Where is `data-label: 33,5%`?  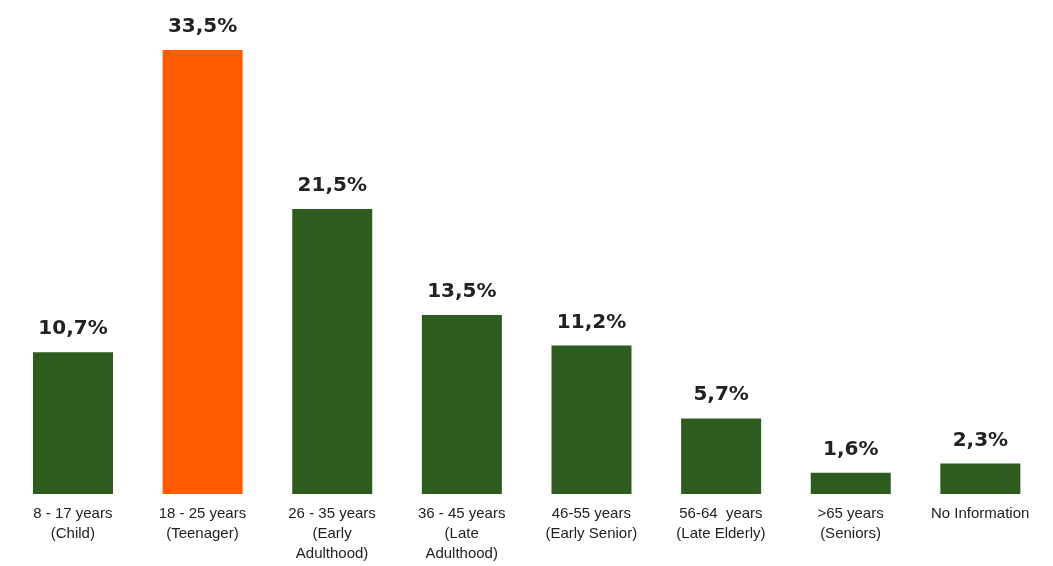
data-label: 33,5% is located at coordinates (202, 25).